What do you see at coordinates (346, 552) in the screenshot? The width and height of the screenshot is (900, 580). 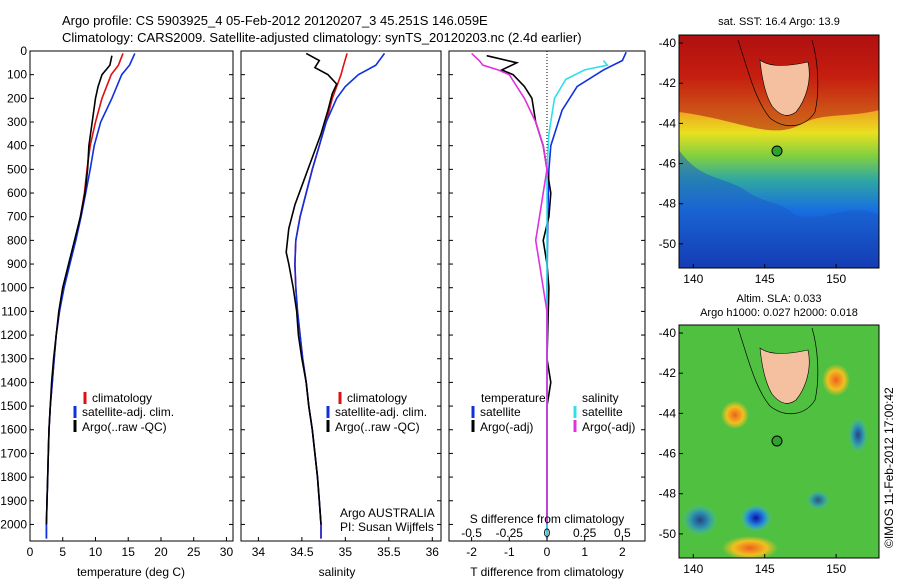 I see `salinity-xtick-label: 35` at bounding box center [346, 552].